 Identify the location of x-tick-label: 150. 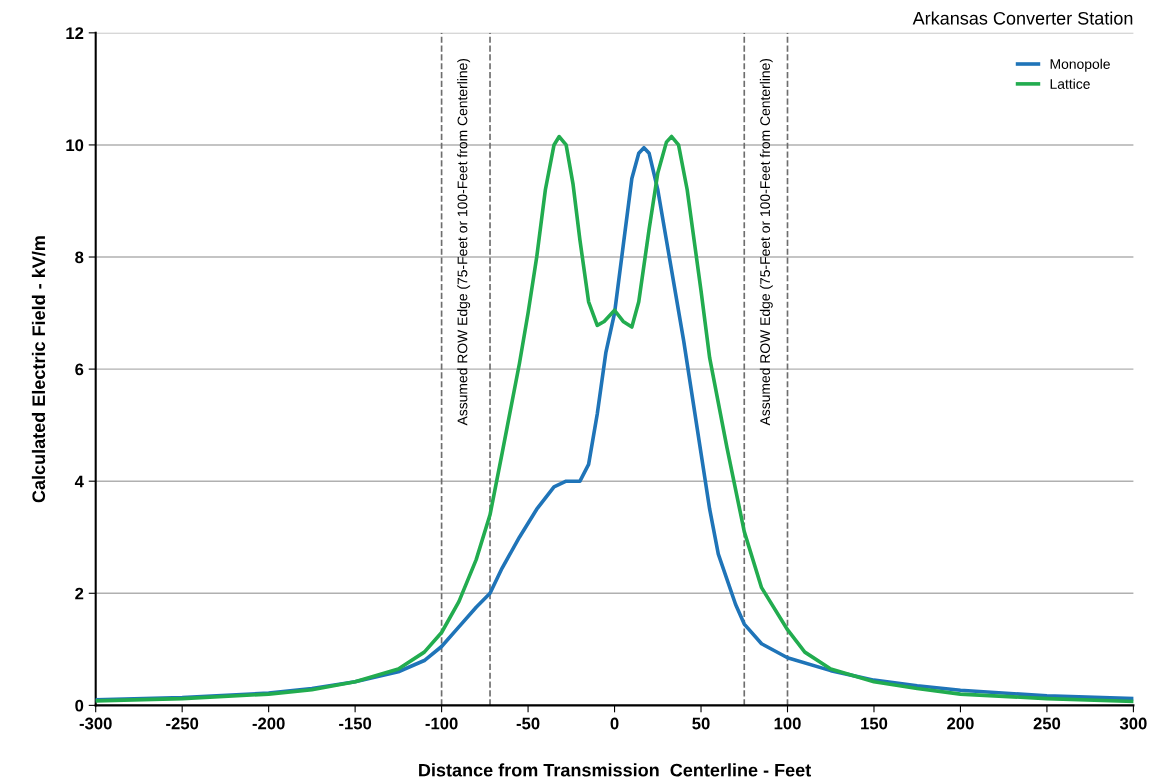
(874, 723).